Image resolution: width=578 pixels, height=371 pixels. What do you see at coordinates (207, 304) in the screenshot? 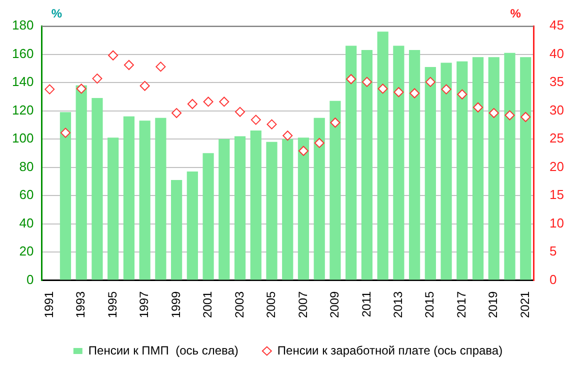
I see `x-tick-label: 2001` at bounding box center [207, 304].